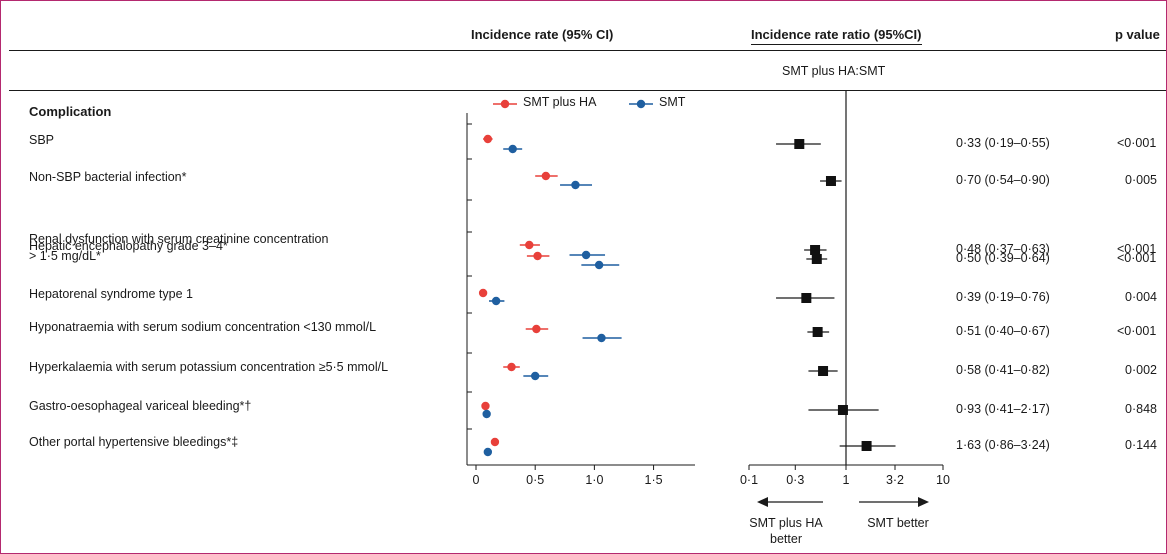 Image resolution: width=1167 pixels, height=554 pixels. Describe the element at coordinates (560, 102) in the screenshot. I see `legend-label: SMT plus HA` at that location.